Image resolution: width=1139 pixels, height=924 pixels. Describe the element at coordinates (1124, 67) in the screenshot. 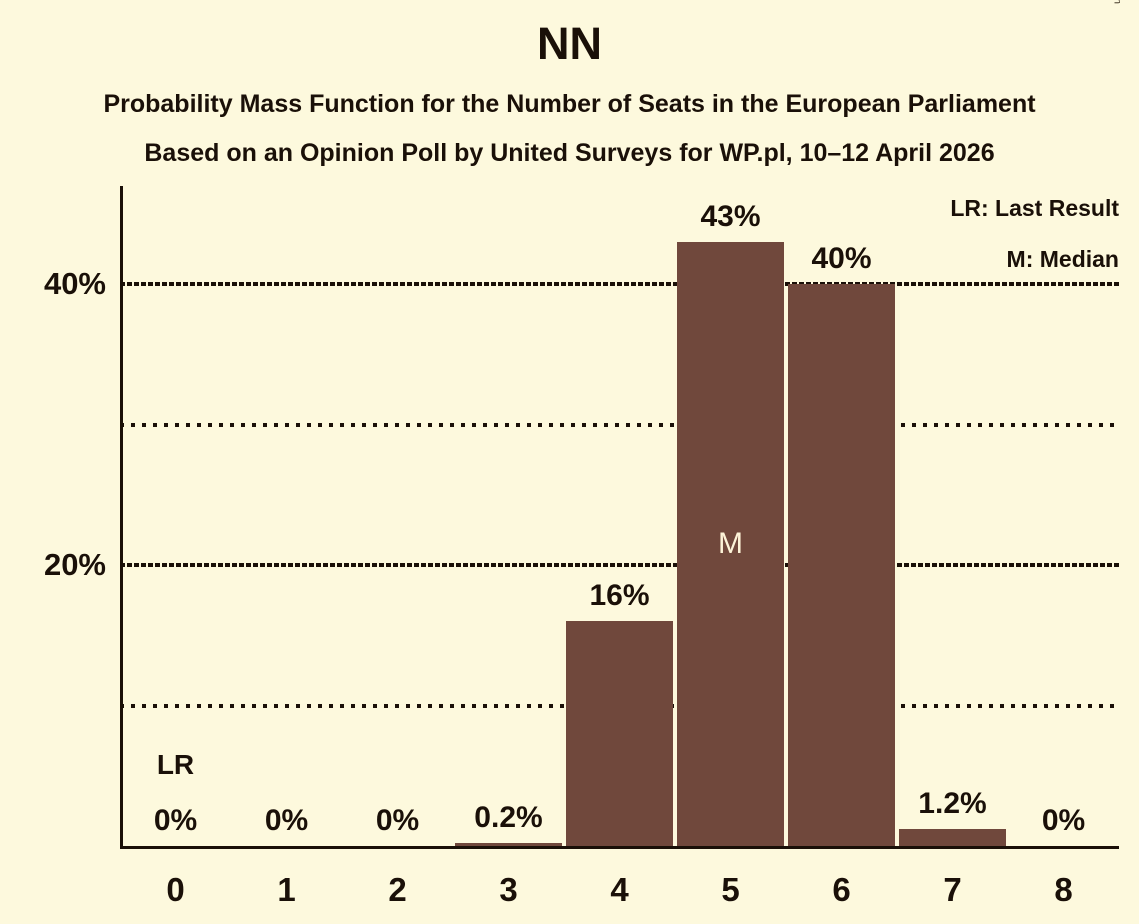

I see `copyright-notice: © 2026 Filip van Laenen` at that location.